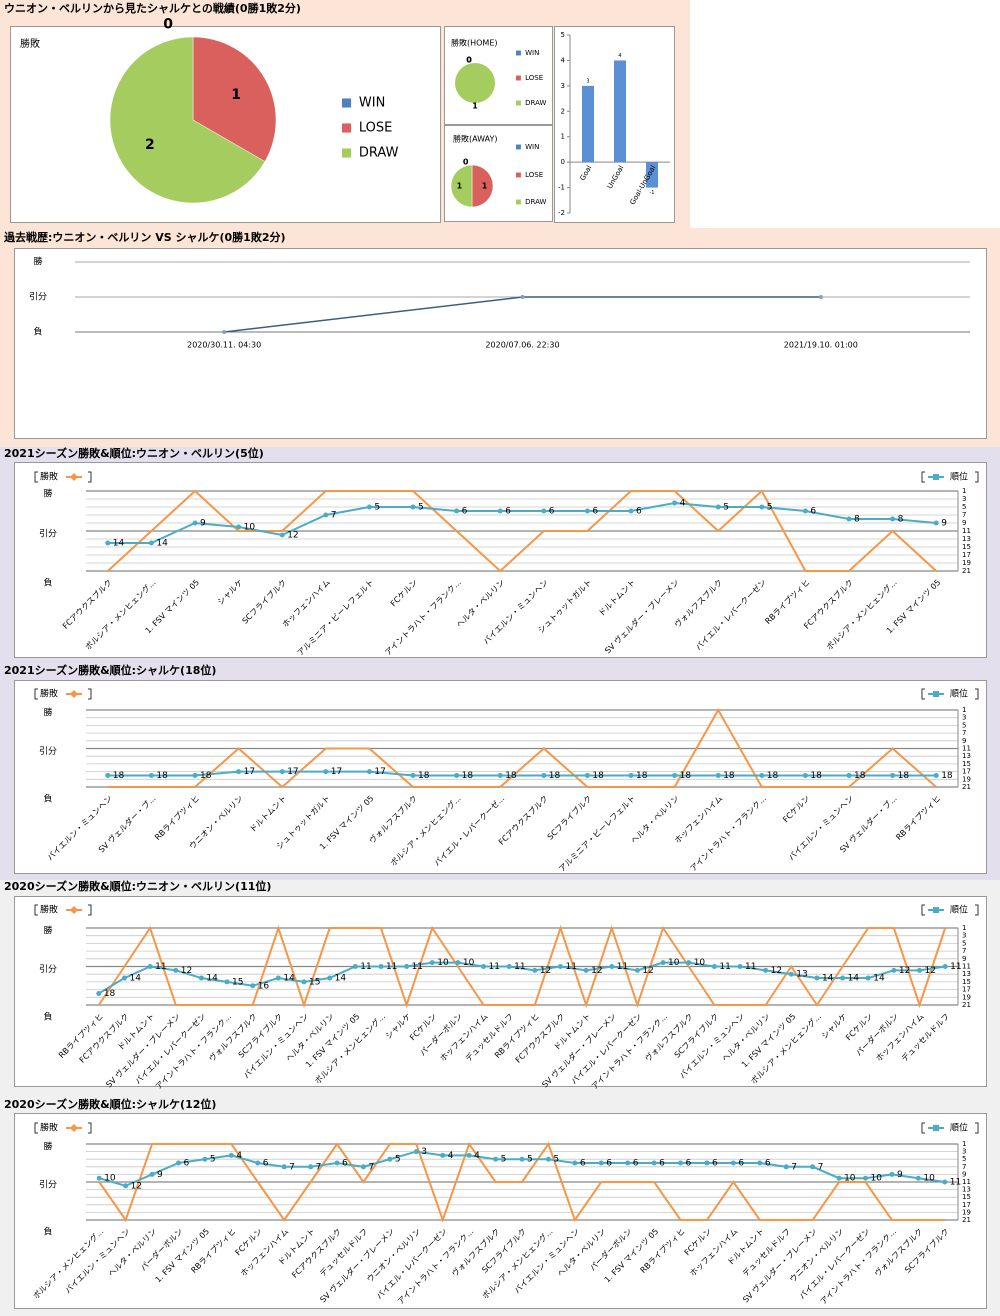 The height and width of the screenshot is (1316, 1000). What do you see at coordinates (652, 175) in the screenshot?
I see `bar` at bounding box center [652, 175].